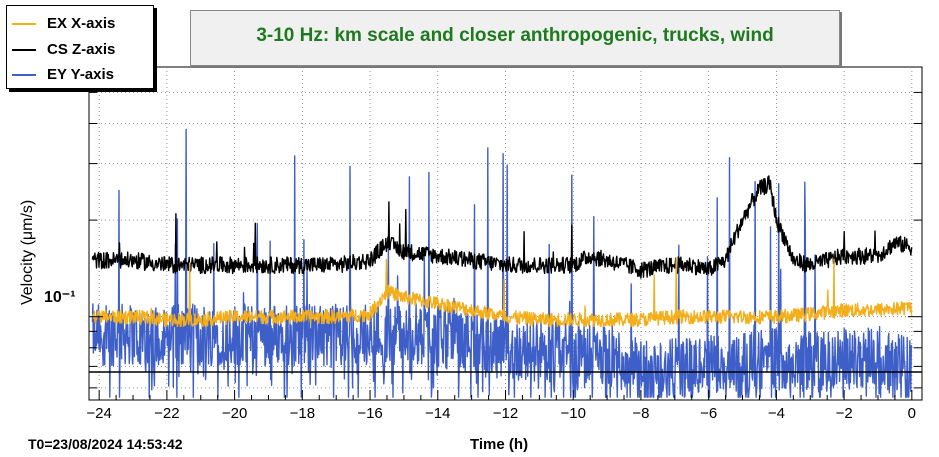  Describe the element at coordinates (234, 413) in the screenshot. I see `x-tick-label: −20` at that location.